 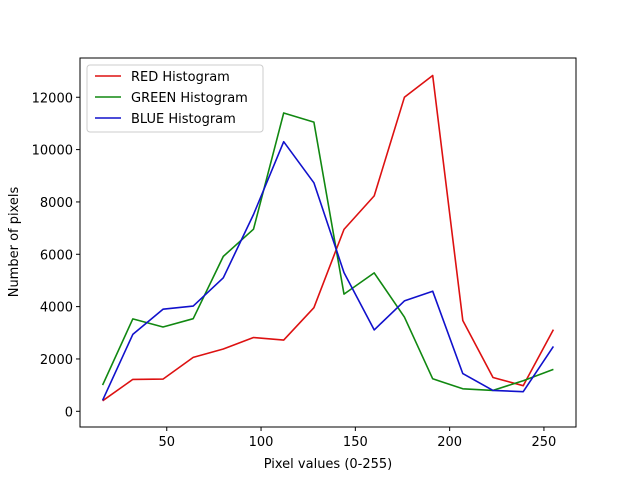 What do you see at coordinates (56, 360) in the screenshot?
I see `y-tick-label: 2000` at bounding box center [56, 360].